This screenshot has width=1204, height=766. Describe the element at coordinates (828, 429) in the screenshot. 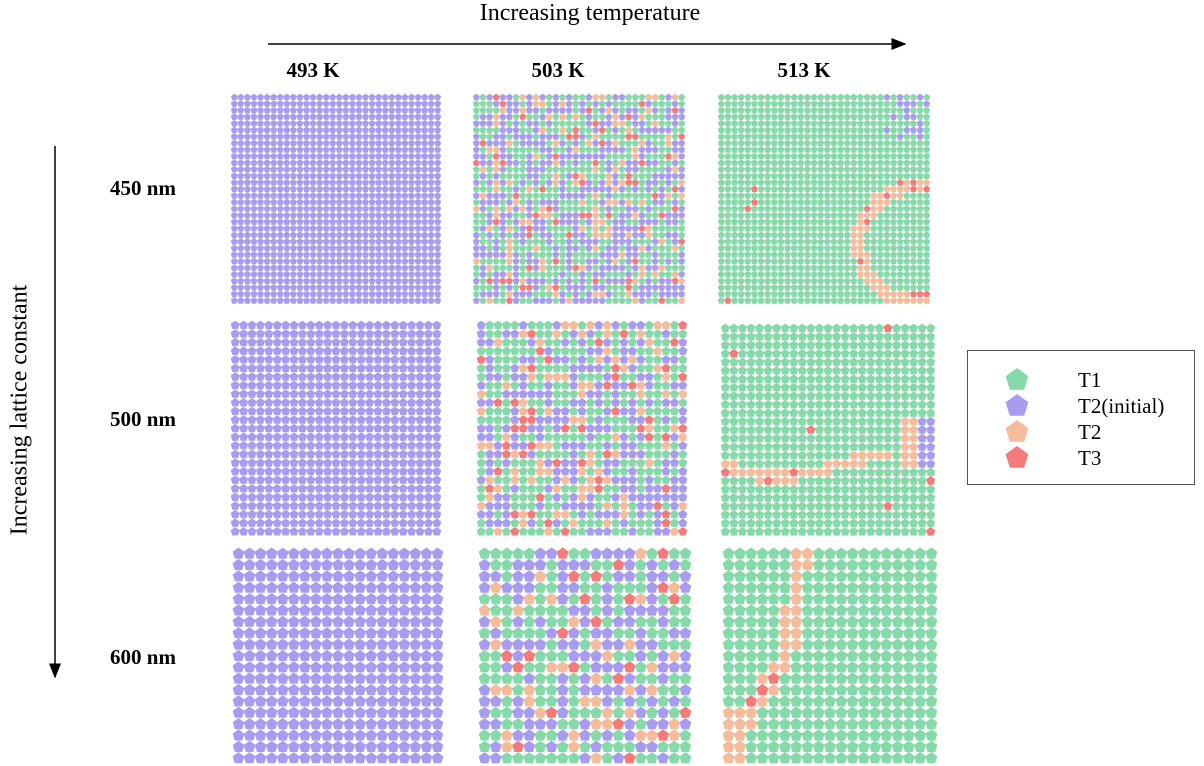

I see `lattice-panel-500nm-513K` at that location.